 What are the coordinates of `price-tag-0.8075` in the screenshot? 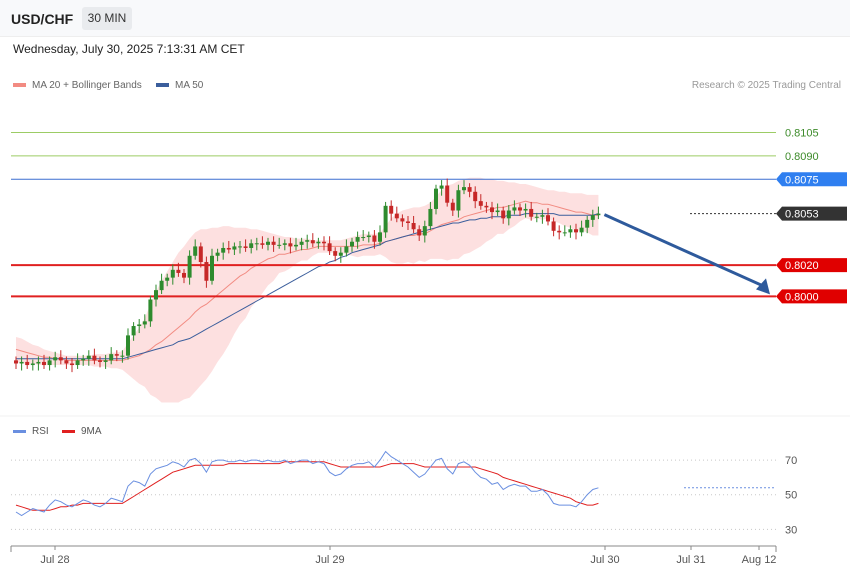 It's located at (811, 179).